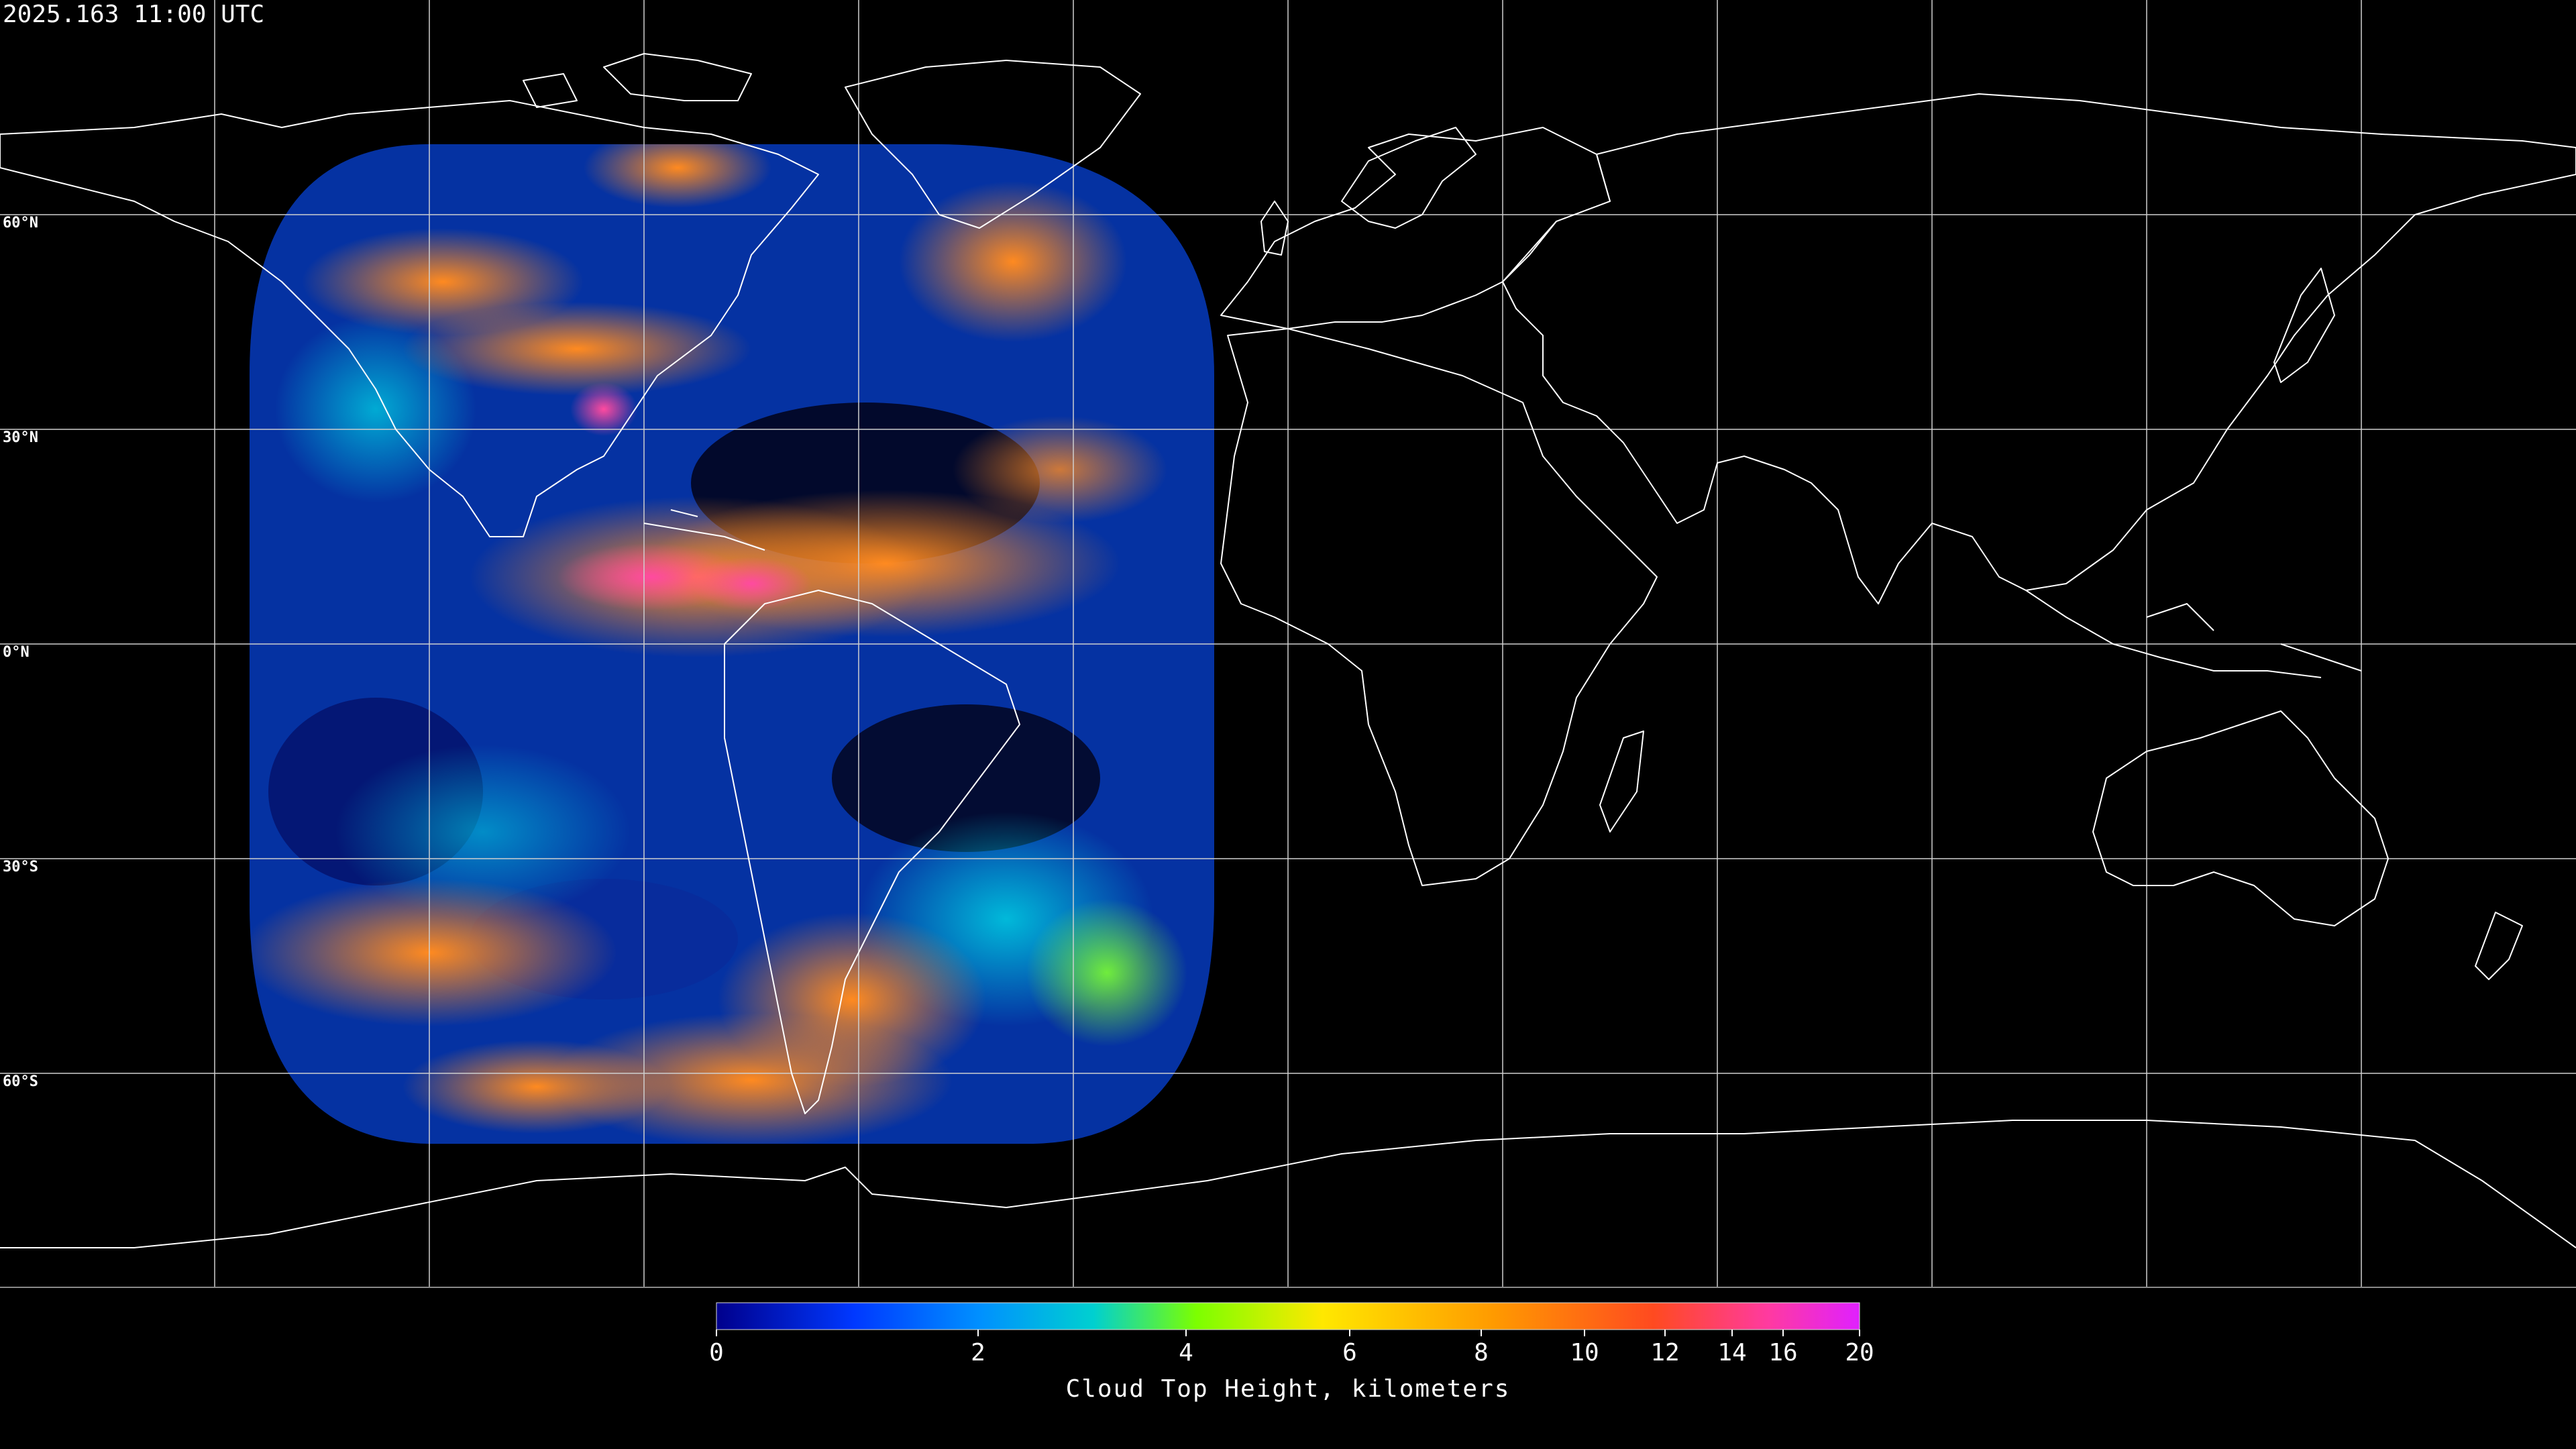 Image resolution: width=2576 pixels, height=1449 pixels. I want to click on coastline-british-isles, so click(1274, 228).